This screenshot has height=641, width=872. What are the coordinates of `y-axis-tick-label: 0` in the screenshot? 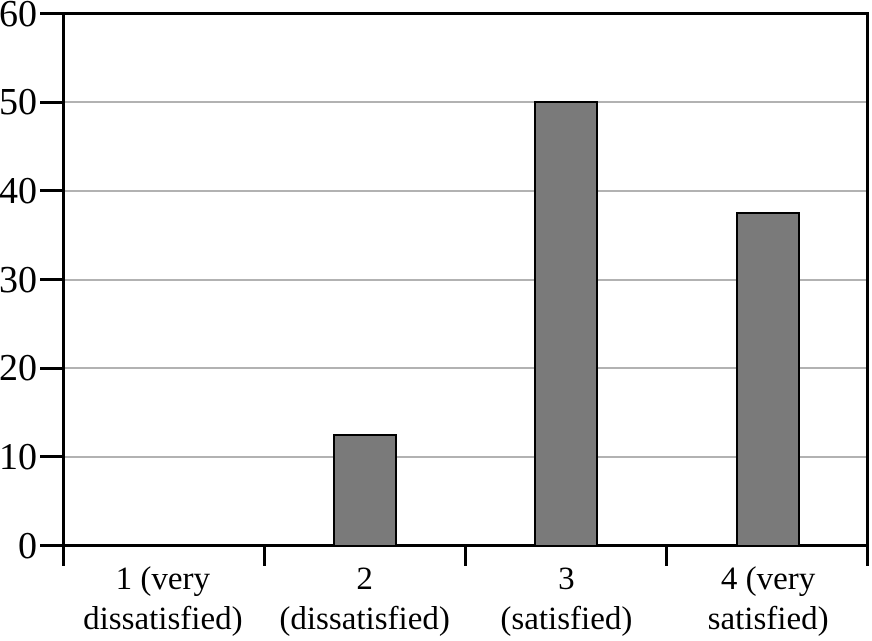 It's located at (27, 545).